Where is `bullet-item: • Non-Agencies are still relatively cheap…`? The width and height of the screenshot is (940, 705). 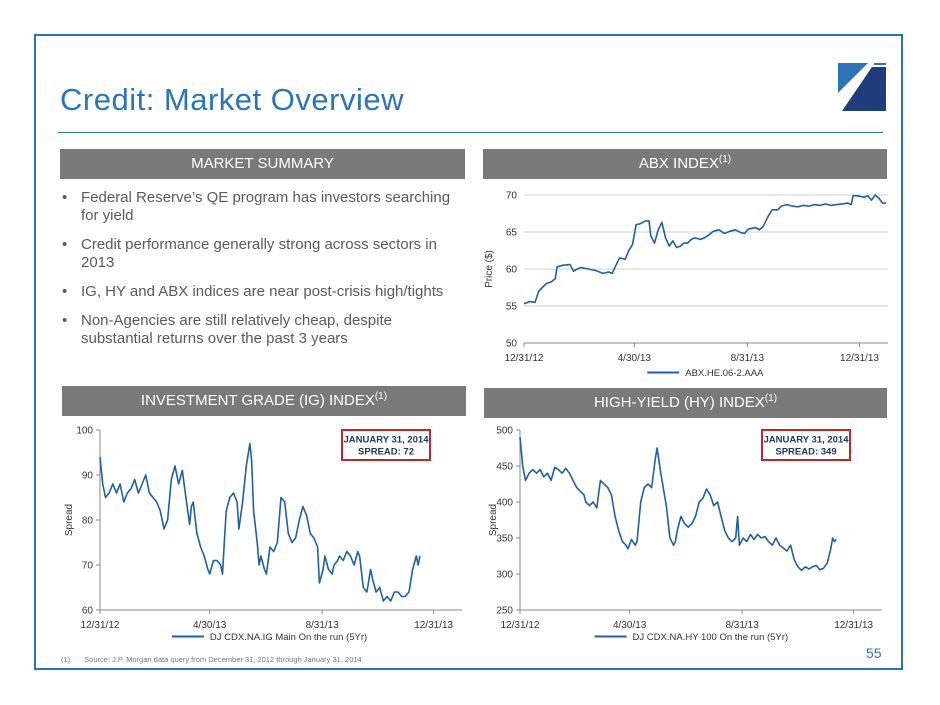
bullet-item: • Non-Agencies are still relatively cheap… is located at coordinates (264, 330).